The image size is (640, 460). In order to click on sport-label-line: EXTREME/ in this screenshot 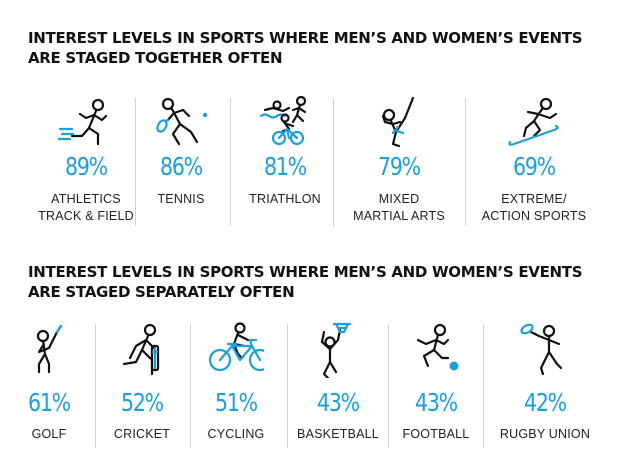, I will do `click(534, 199)`.